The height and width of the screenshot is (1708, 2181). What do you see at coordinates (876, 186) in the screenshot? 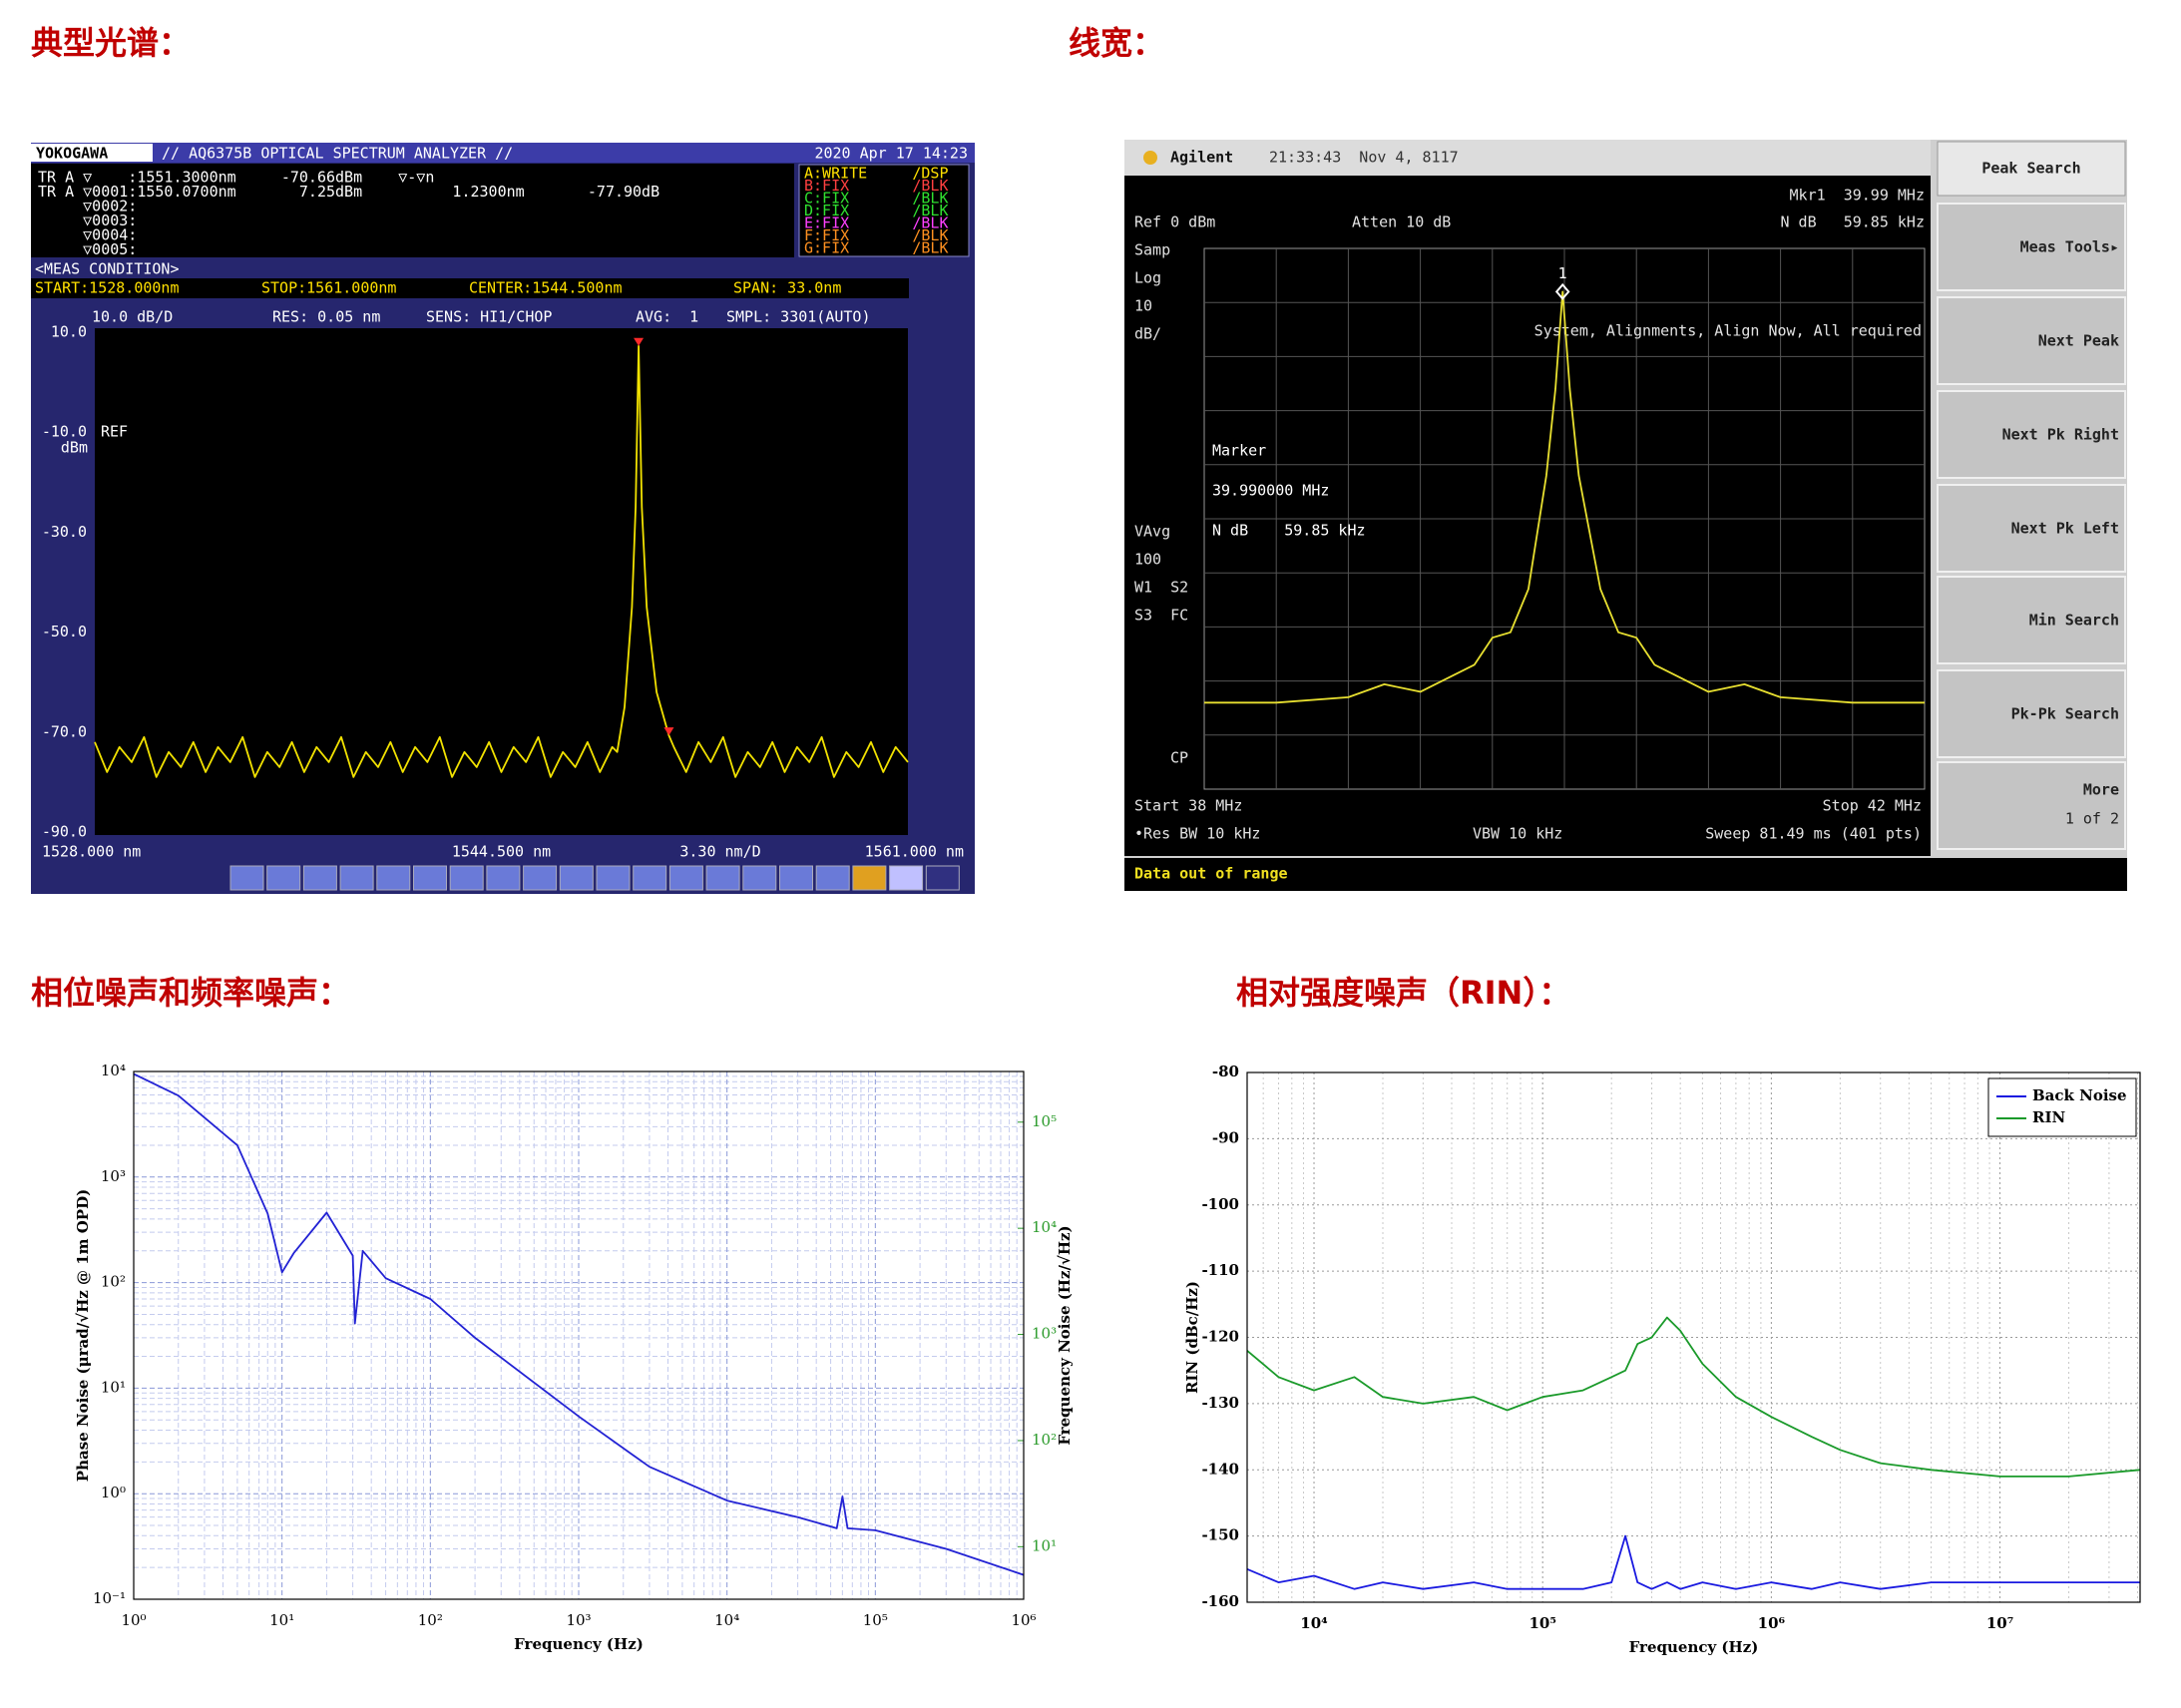
I see `trace-entry: B:FIX /BLK` at bounding box center [876, 186].